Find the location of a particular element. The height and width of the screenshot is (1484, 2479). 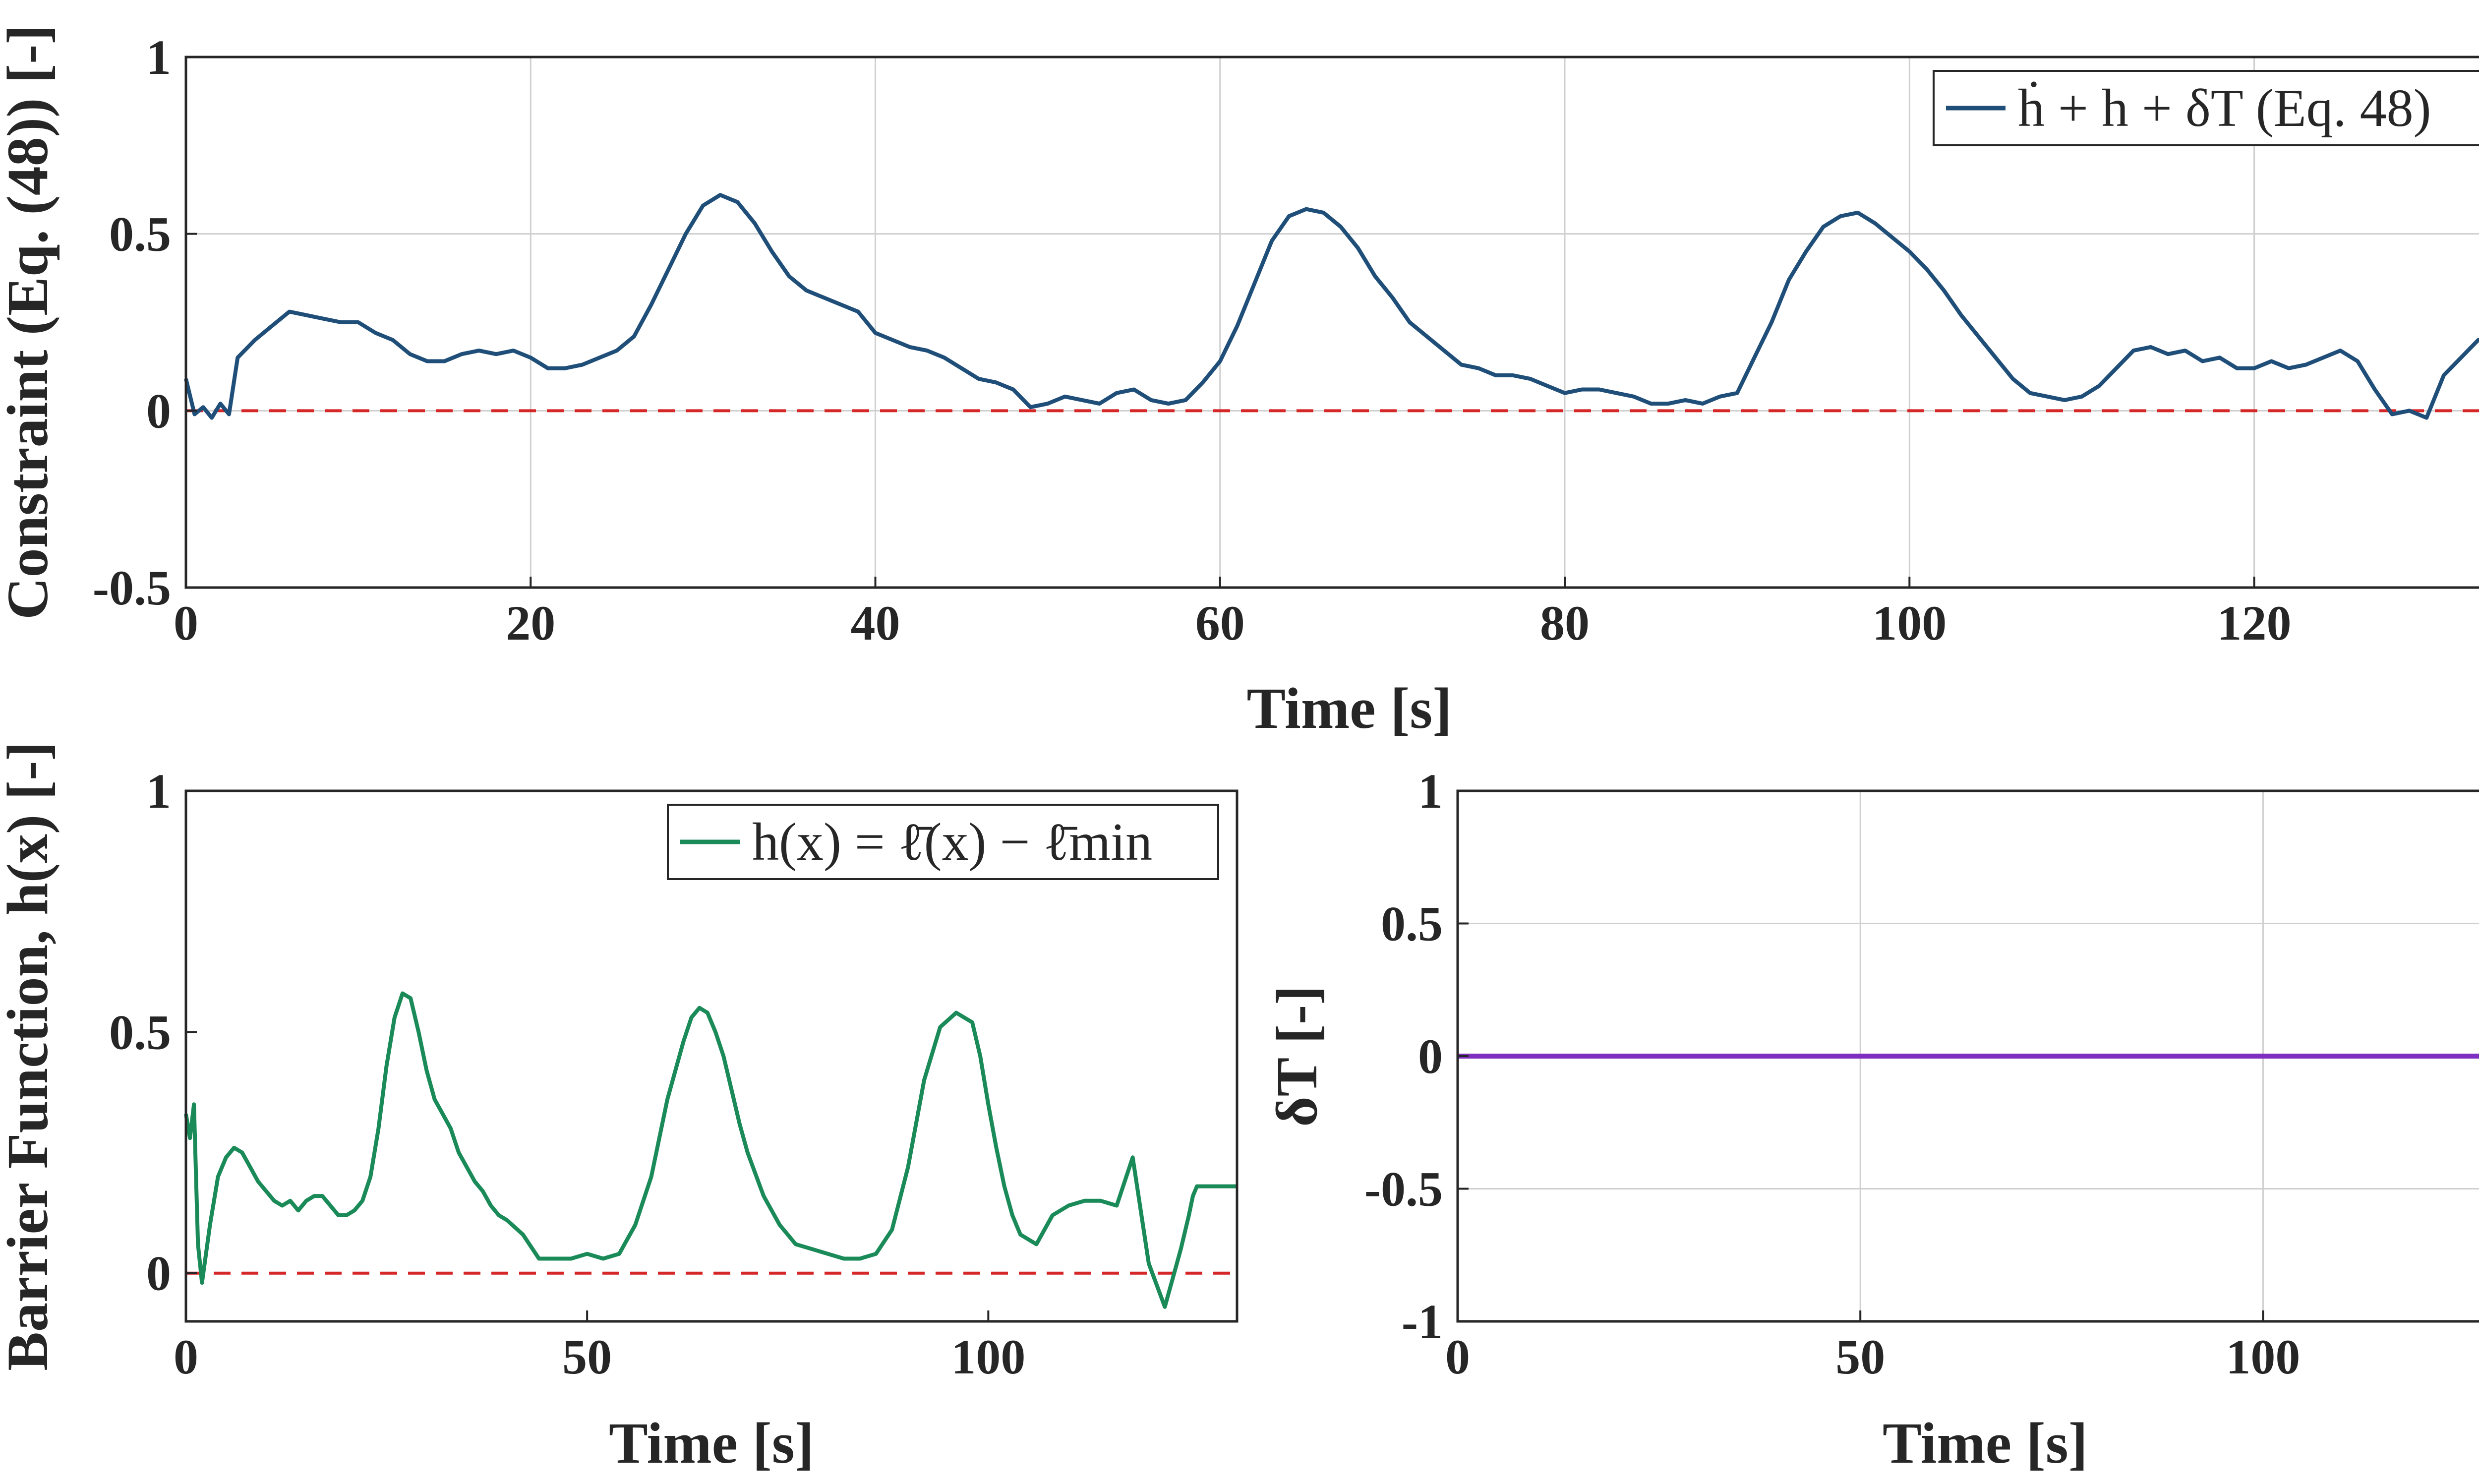

x-tick-label: 80 is located at coordinates (1565, 623).